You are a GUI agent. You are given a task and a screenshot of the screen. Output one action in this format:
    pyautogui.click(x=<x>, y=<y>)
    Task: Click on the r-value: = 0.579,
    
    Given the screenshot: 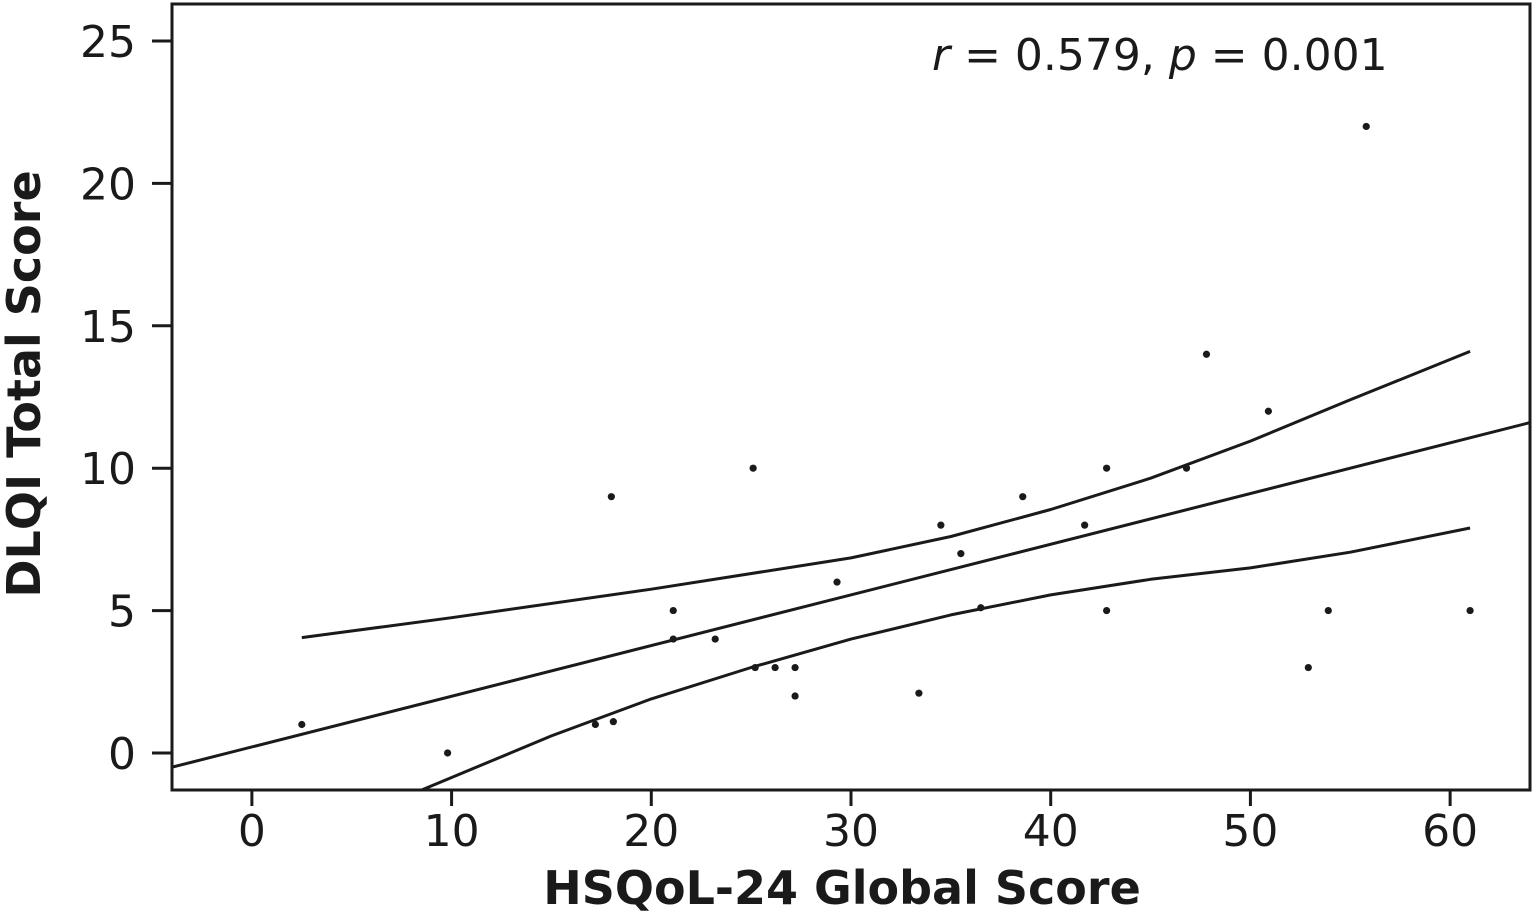 What is the action you would take?
    pyautogui.click(x=1059, y=55)
    